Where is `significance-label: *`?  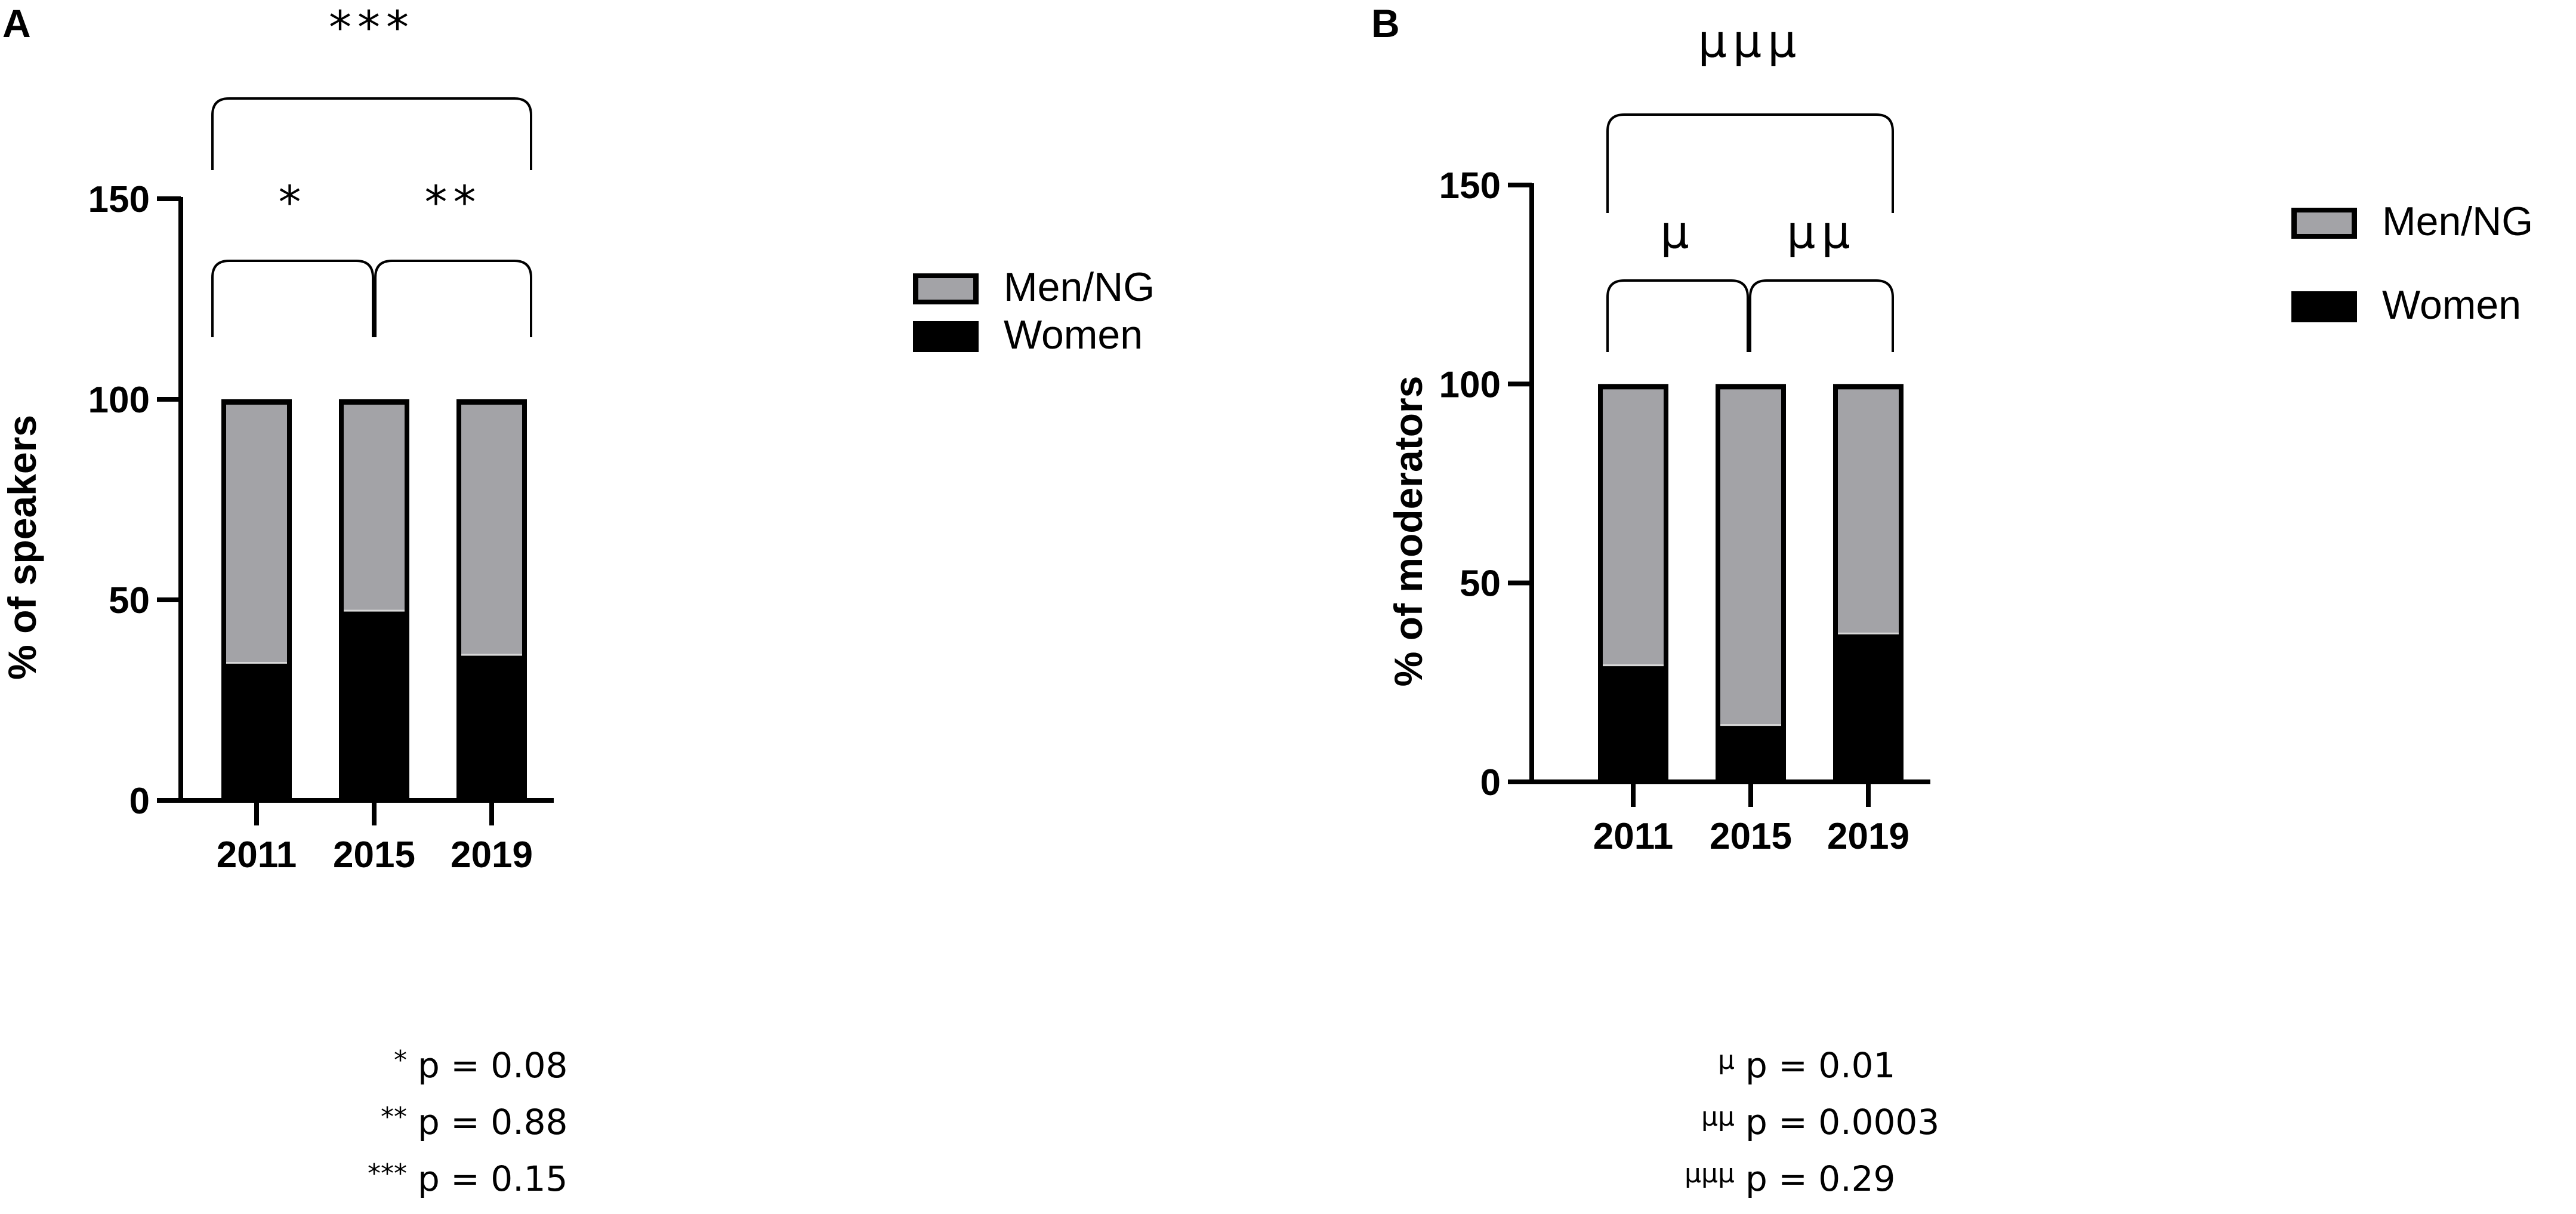 significance-label: * is located at coordinates (293, 202).